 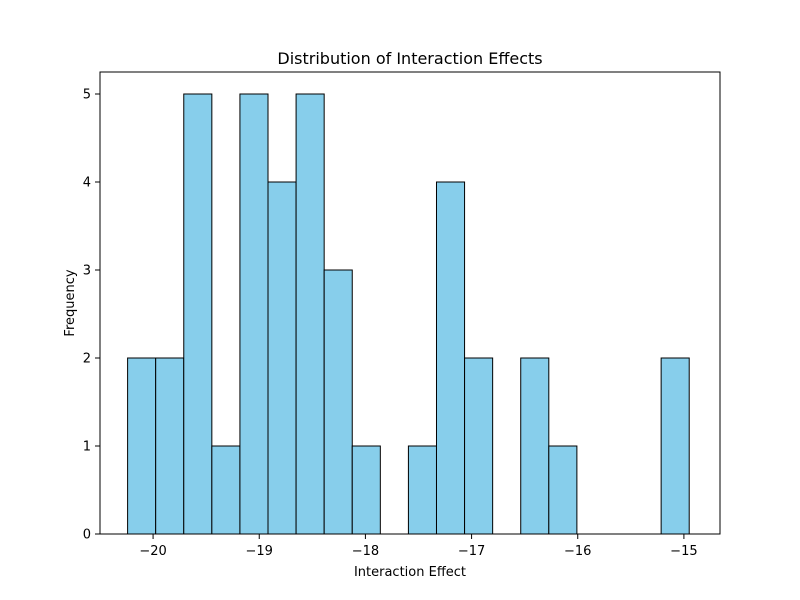 I want to click on y-tick-label: 3, so click(x=87, y=271).